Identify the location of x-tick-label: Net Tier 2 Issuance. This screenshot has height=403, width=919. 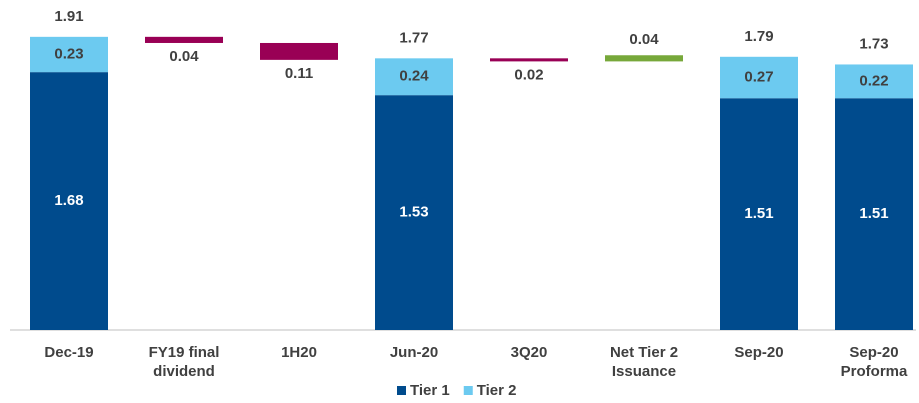
(644, 362).